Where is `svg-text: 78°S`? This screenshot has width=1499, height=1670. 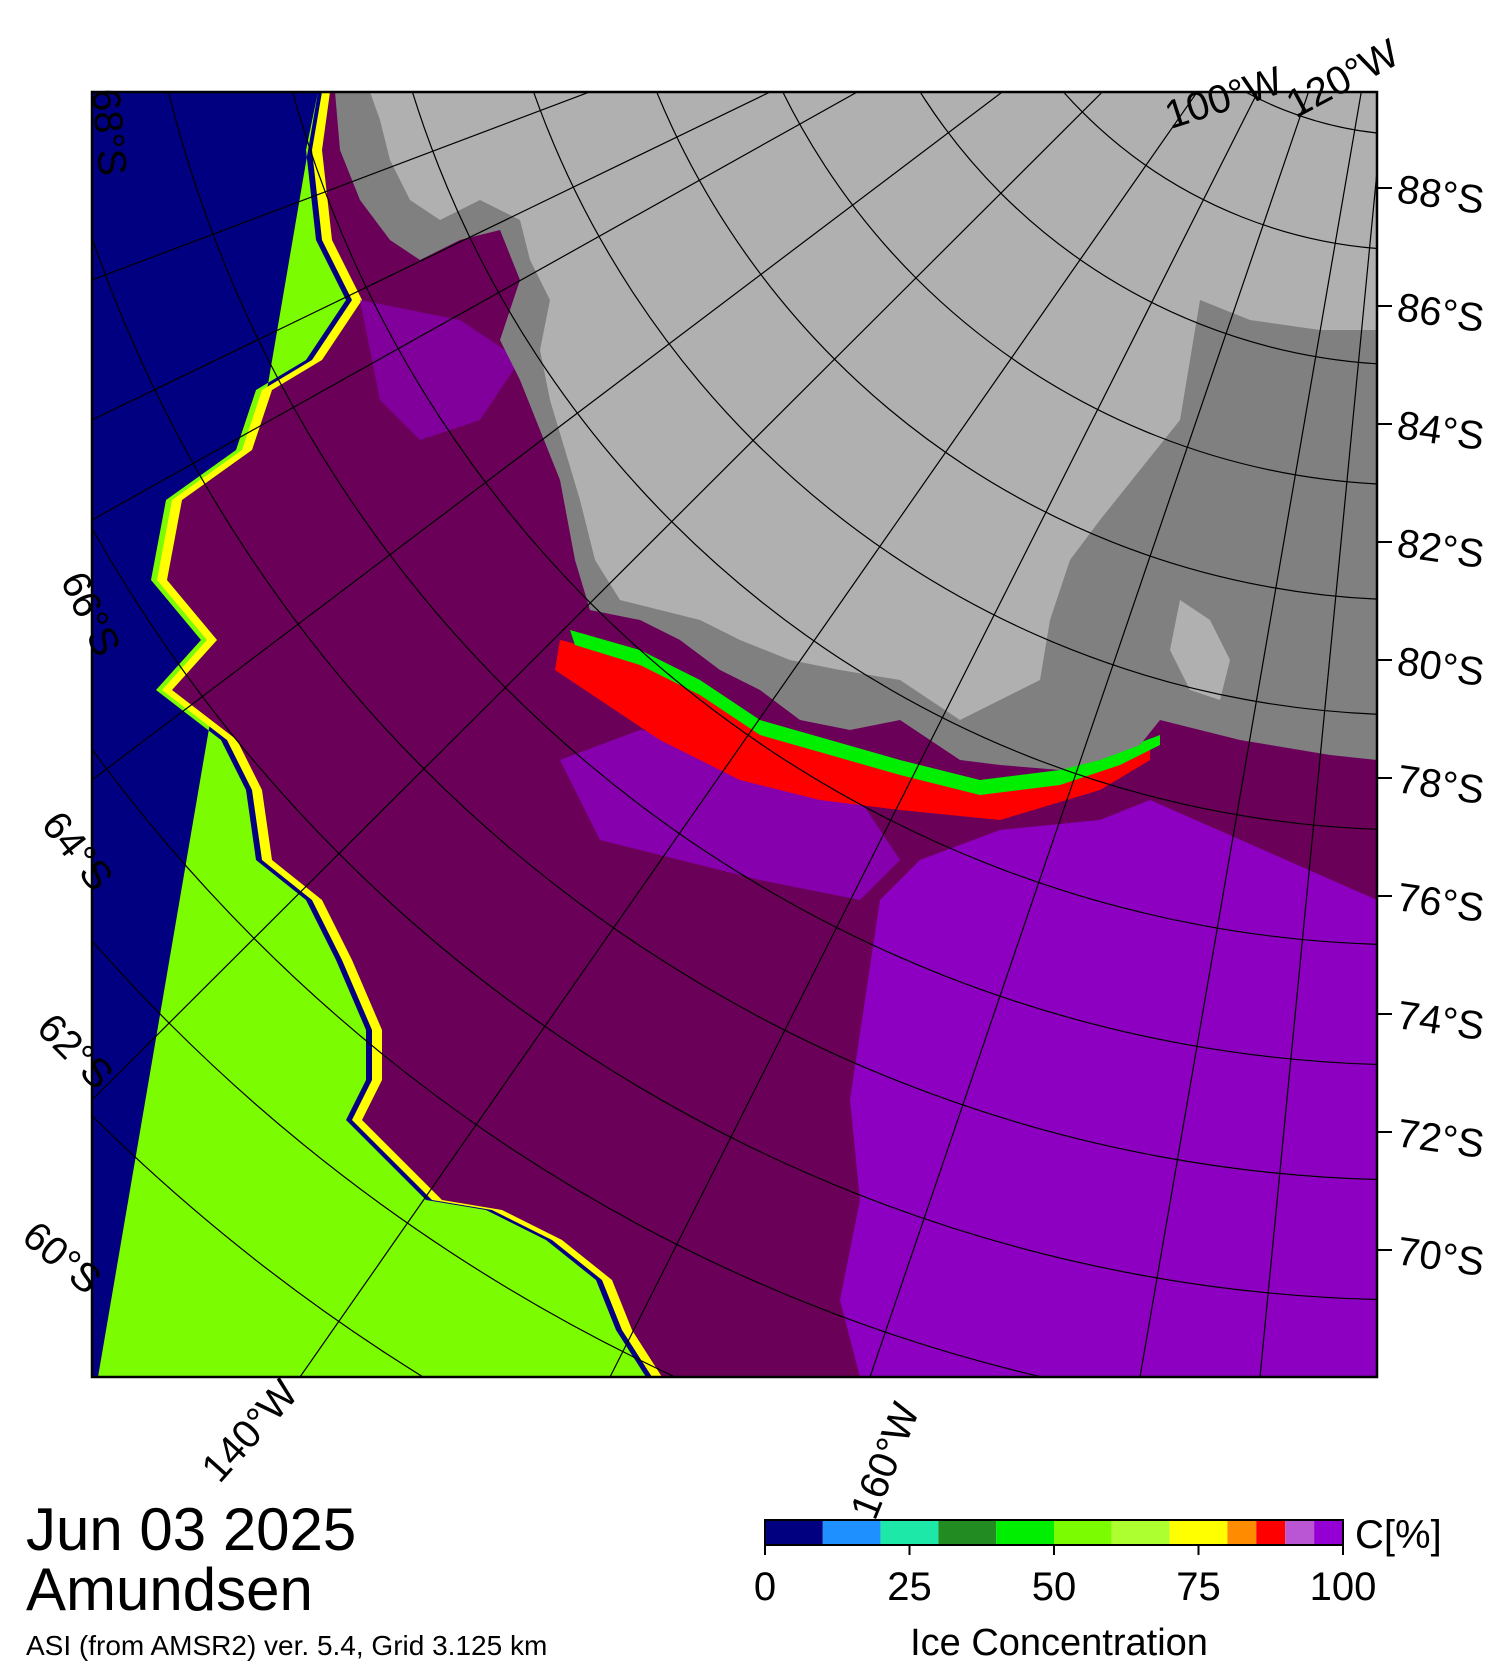
svg-text: 78°S is located at coordinates (1440, 785).